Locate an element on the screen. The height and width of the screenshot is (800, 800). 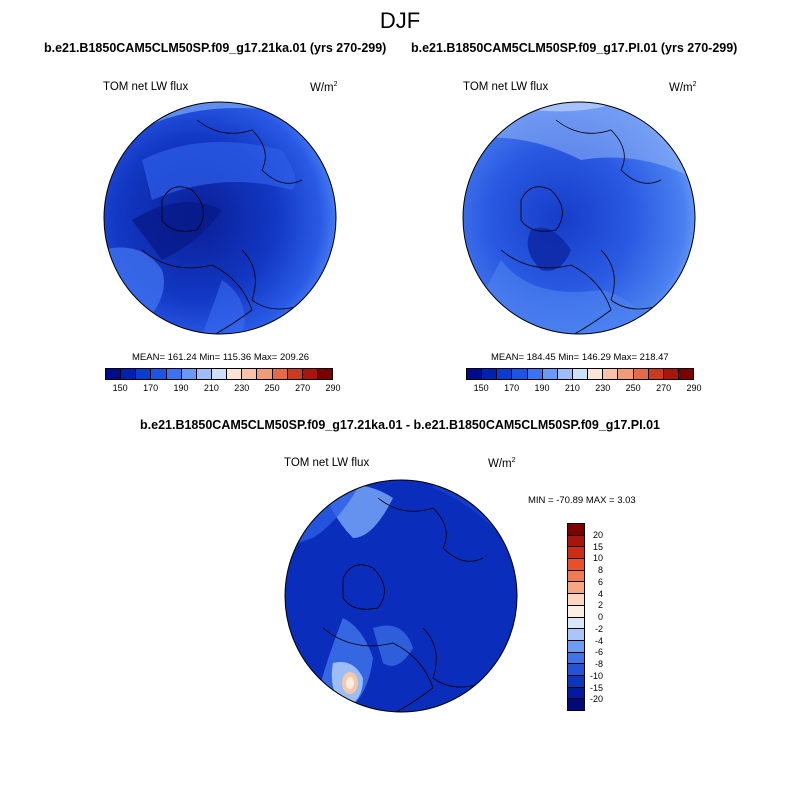
panel-1-variable-label: TOM net LW flux is located at coordinates (146, 87).